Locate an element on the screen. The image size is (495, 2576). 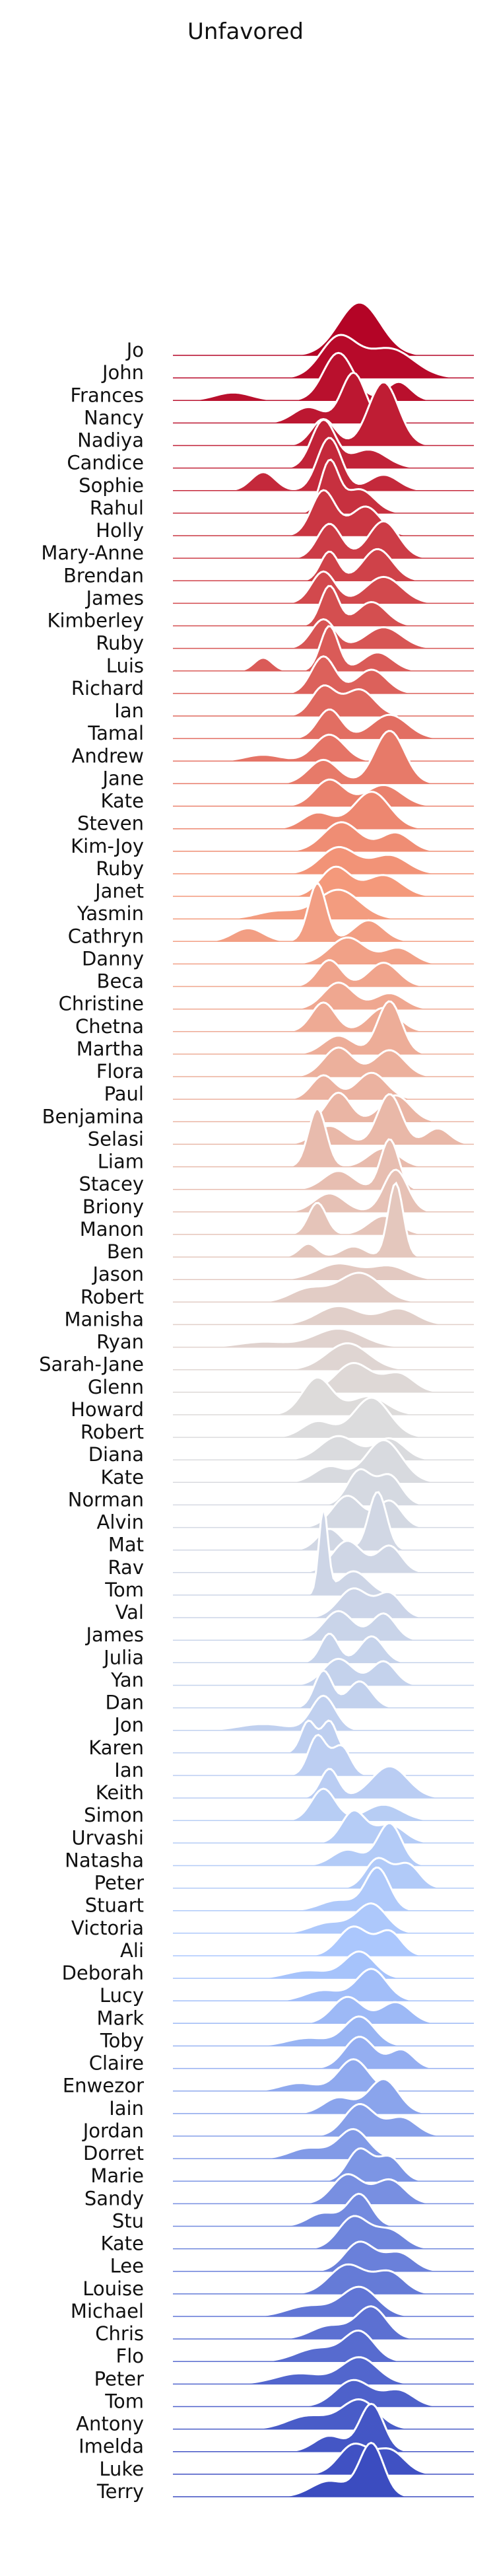
row-label: Beca is located at coordinates (120, 982).